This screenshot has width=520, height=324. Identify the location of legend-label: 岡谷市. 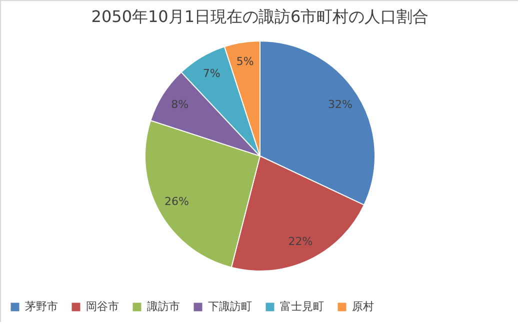
(102, 306).